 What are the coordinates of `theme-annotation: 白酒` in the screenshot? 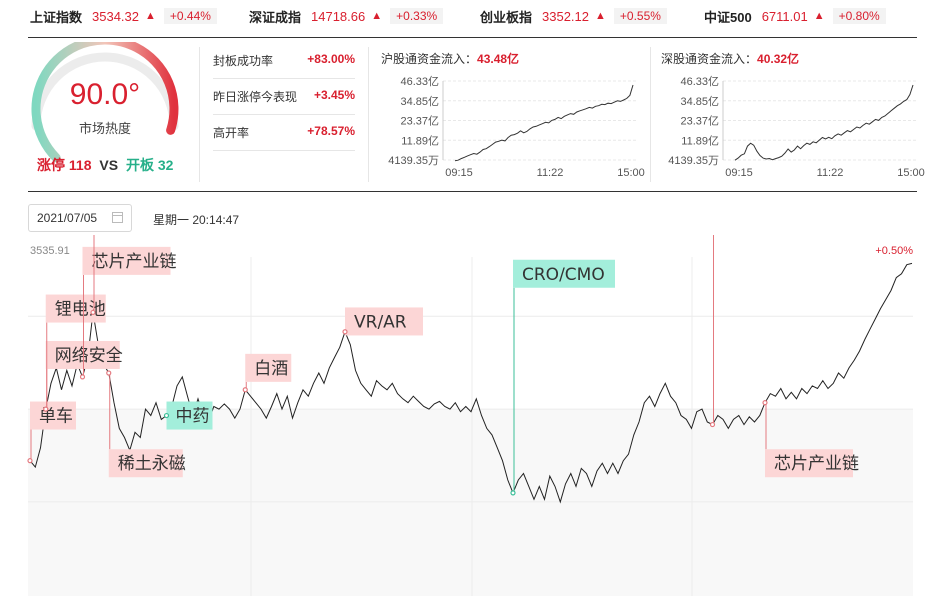 It's located at (267, 373).